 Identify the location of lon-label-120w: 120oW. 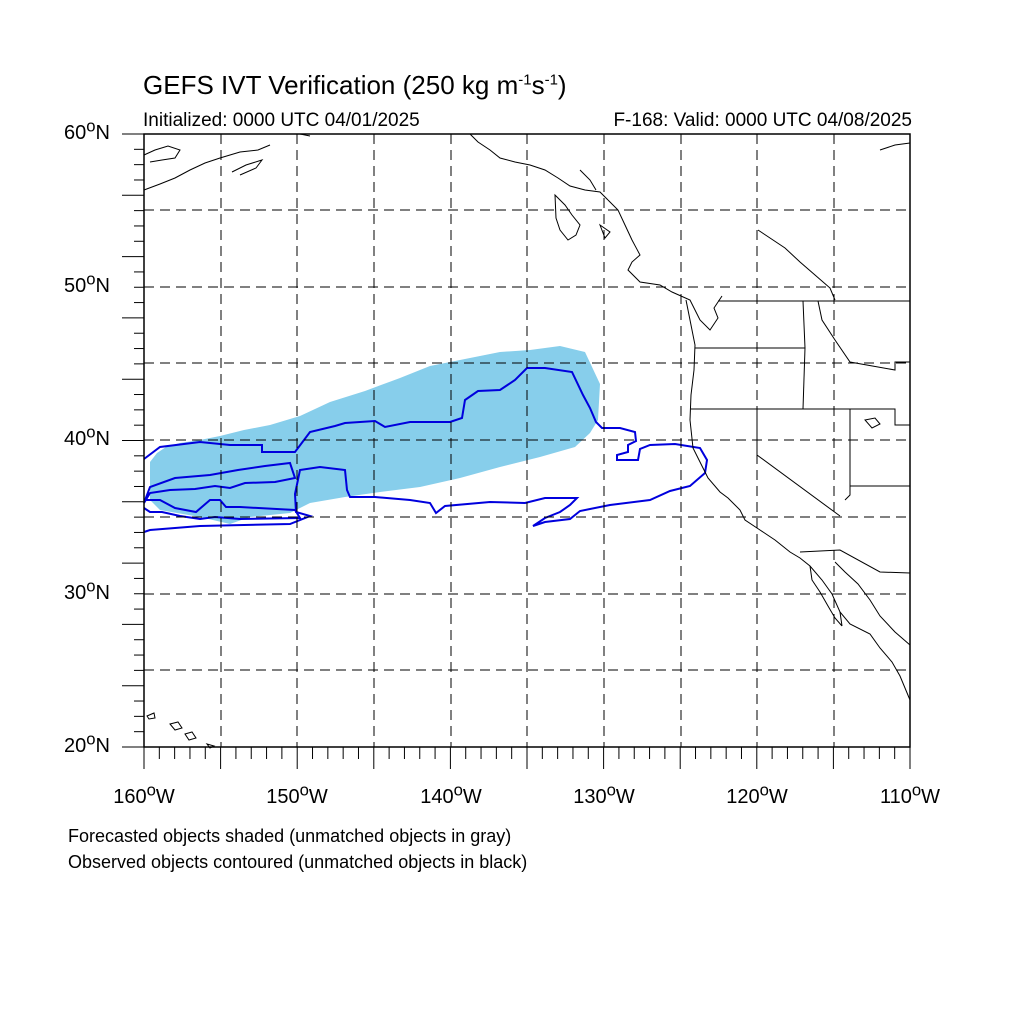
(757, 794).